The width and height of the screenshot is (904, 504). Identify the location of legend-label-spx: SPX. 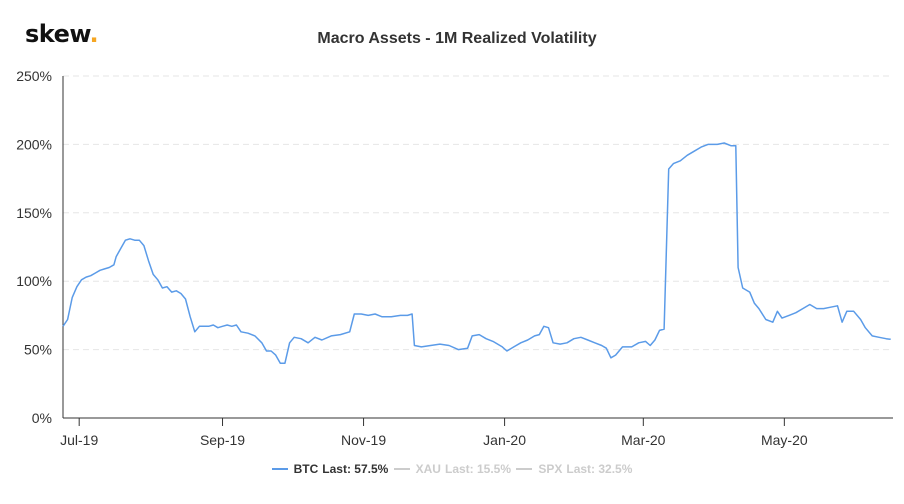
(550, 469).